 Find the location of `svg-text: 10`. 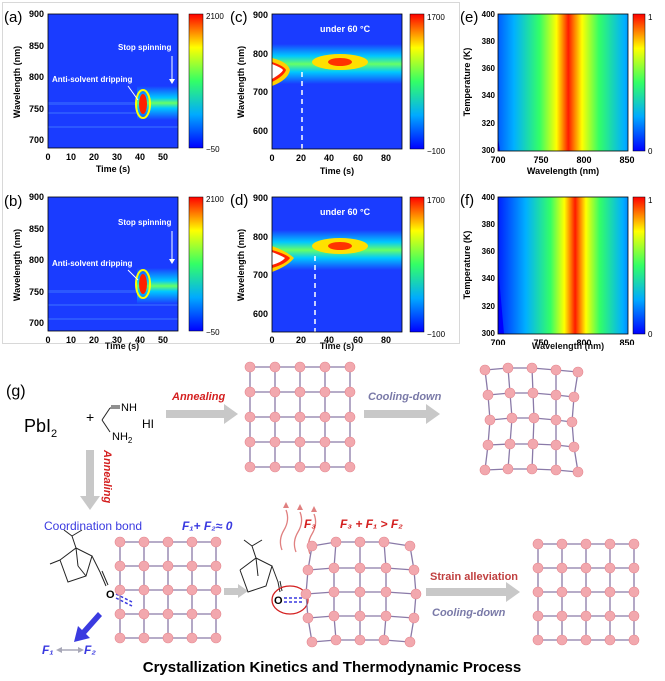

svg-text: 10 is located at coordinates (71, 340).